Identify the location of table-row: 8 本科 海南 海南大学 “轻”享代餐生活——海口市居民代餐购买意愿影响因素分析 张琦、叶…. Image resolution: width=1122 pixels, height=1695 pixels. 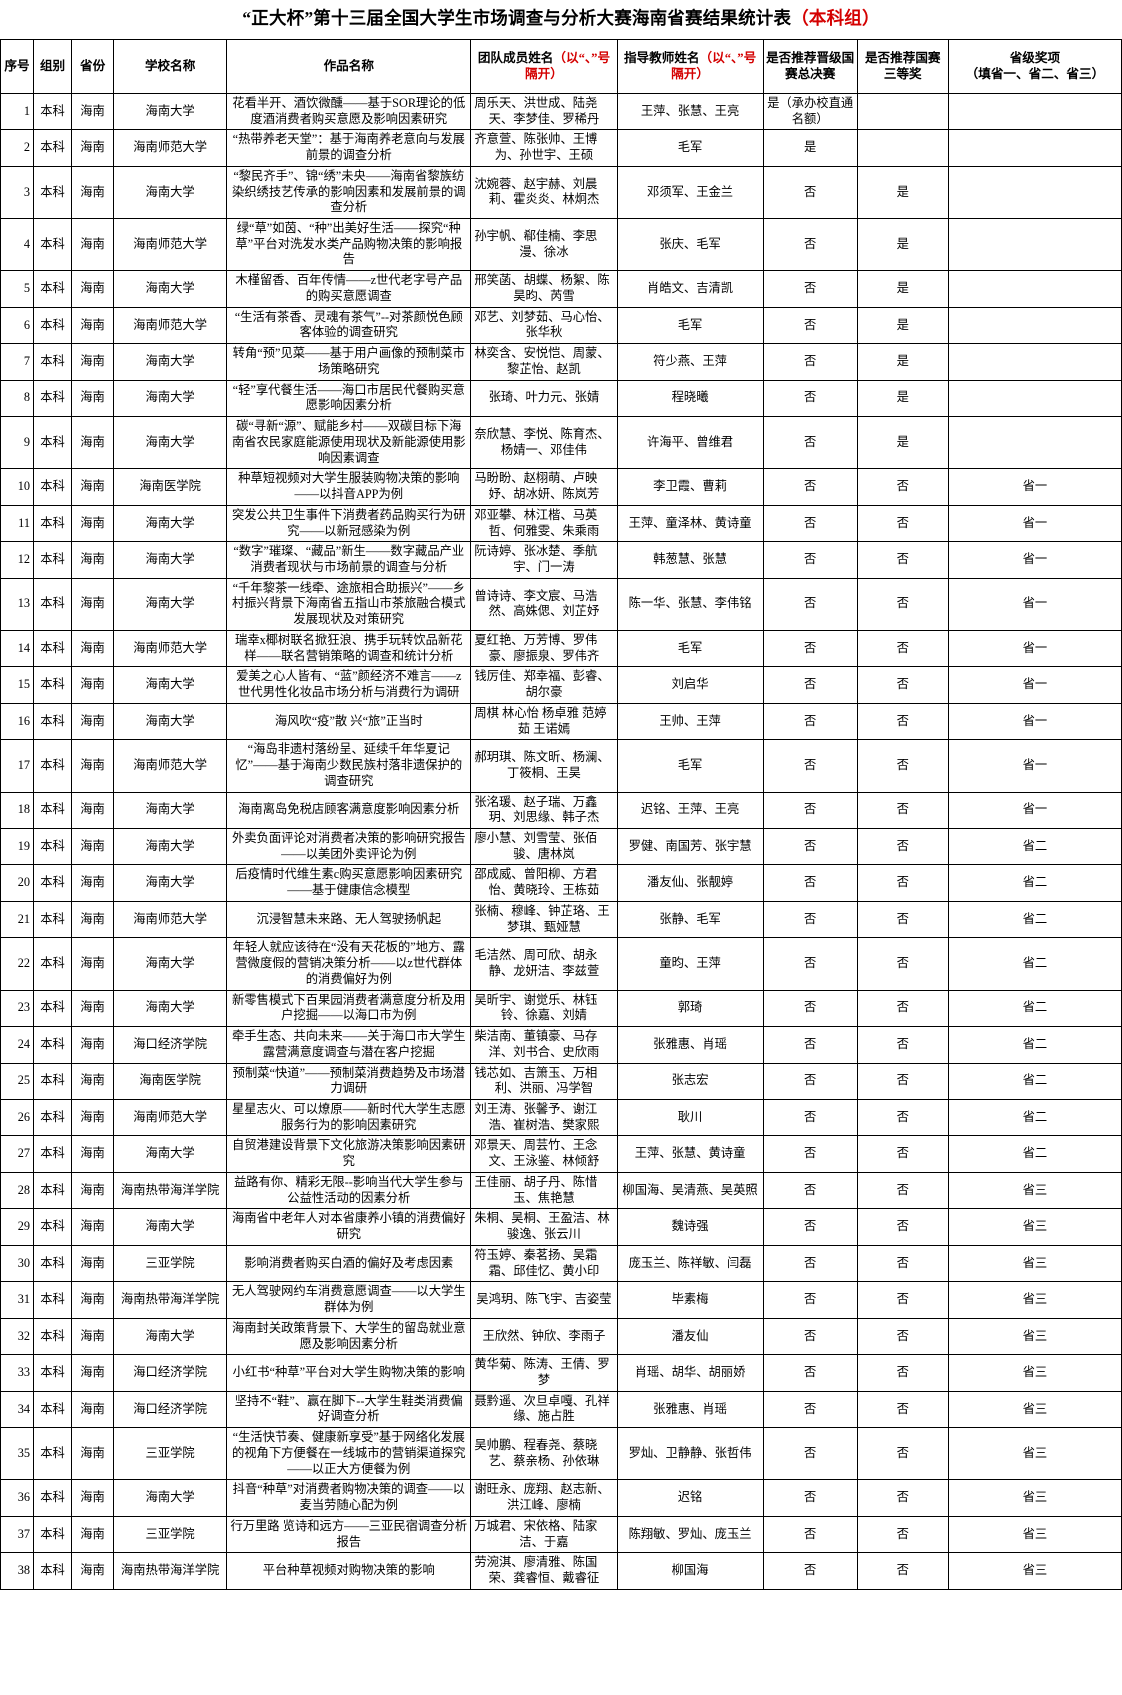
(561, 398).